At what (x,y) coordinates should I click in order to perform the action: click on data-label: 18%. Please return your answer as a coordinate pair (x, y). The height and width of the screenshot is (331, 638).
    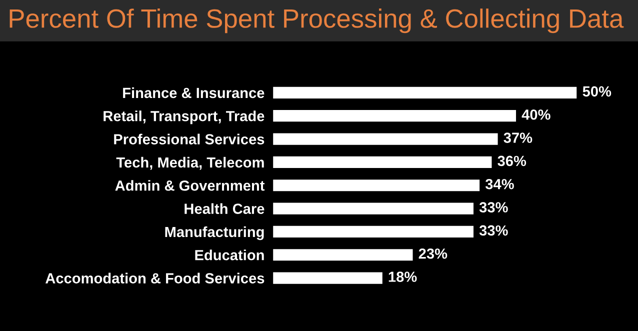
    Looking at the image, I should click on (402, 277).